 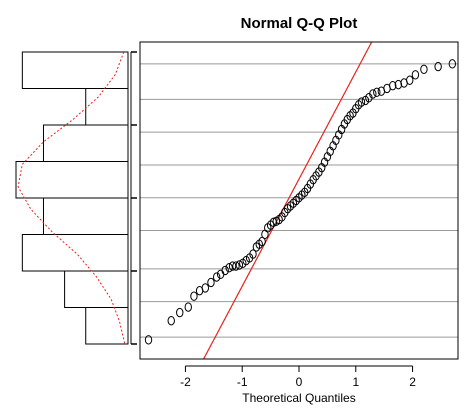 I want to click on x-tick-label: -2, so click(x=185, y=382).